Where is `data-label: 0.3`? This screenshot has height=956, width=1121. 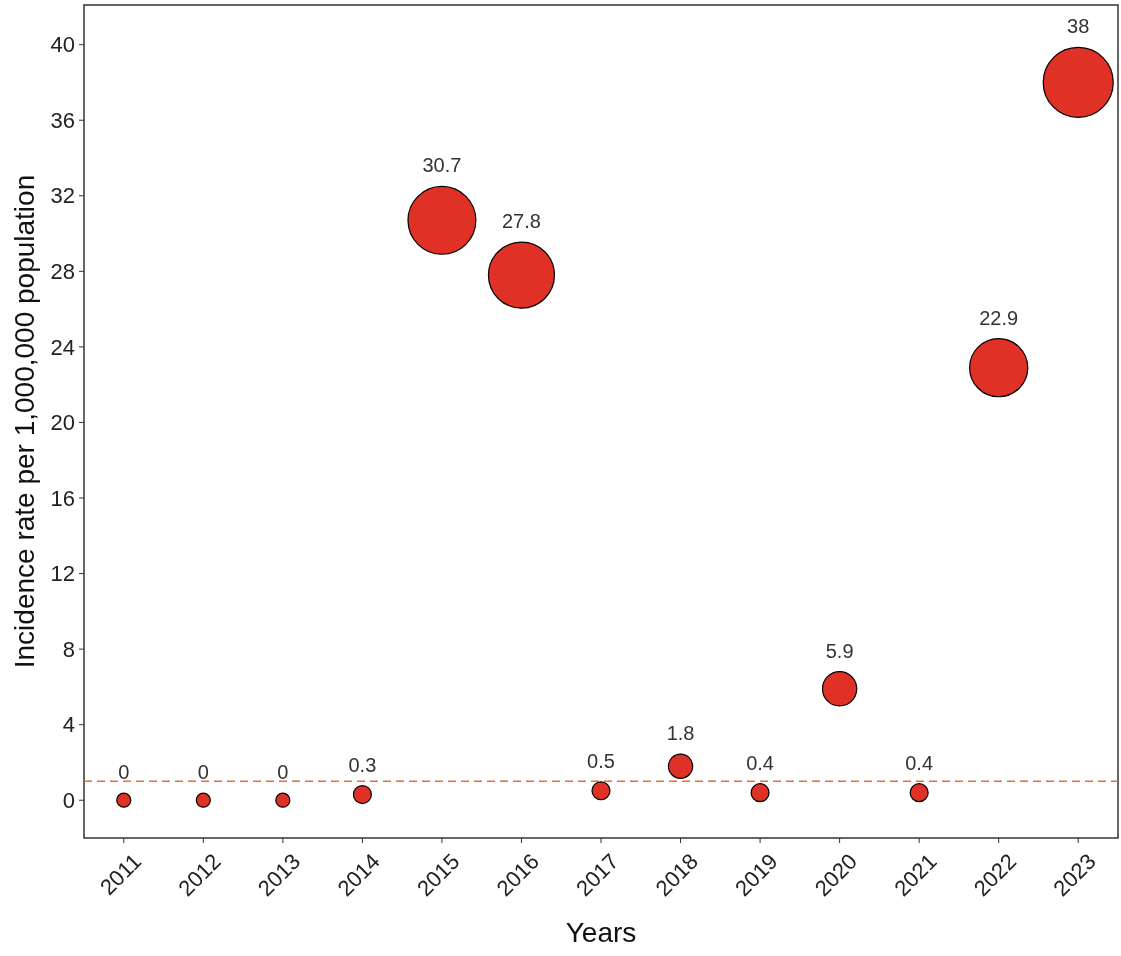
data-label: 0.3 is located at coordinates (362, 764).